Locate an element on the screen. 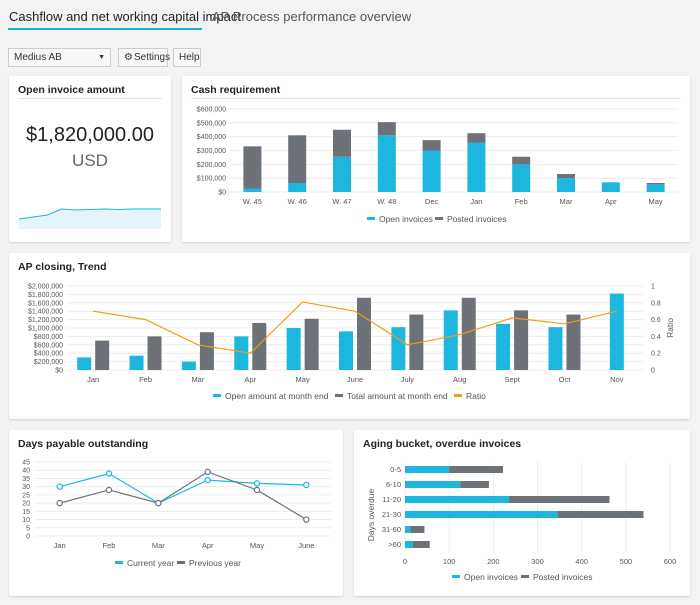  legend-swatch-current-year is located at coordinates (119, 562).